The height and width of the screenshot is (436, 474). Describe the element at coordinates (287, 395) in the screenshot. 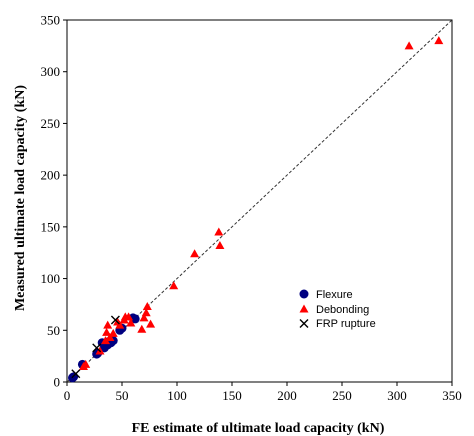

I see `x-tick-label: 200` at that location.